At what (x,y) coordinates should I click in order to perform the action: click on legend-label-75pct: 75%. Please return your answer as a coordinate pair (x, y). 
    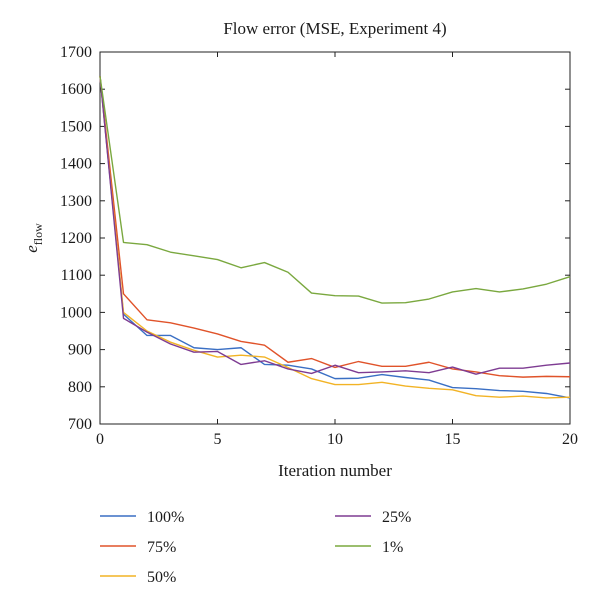
    Looking at the image, I should click on (161, 547).